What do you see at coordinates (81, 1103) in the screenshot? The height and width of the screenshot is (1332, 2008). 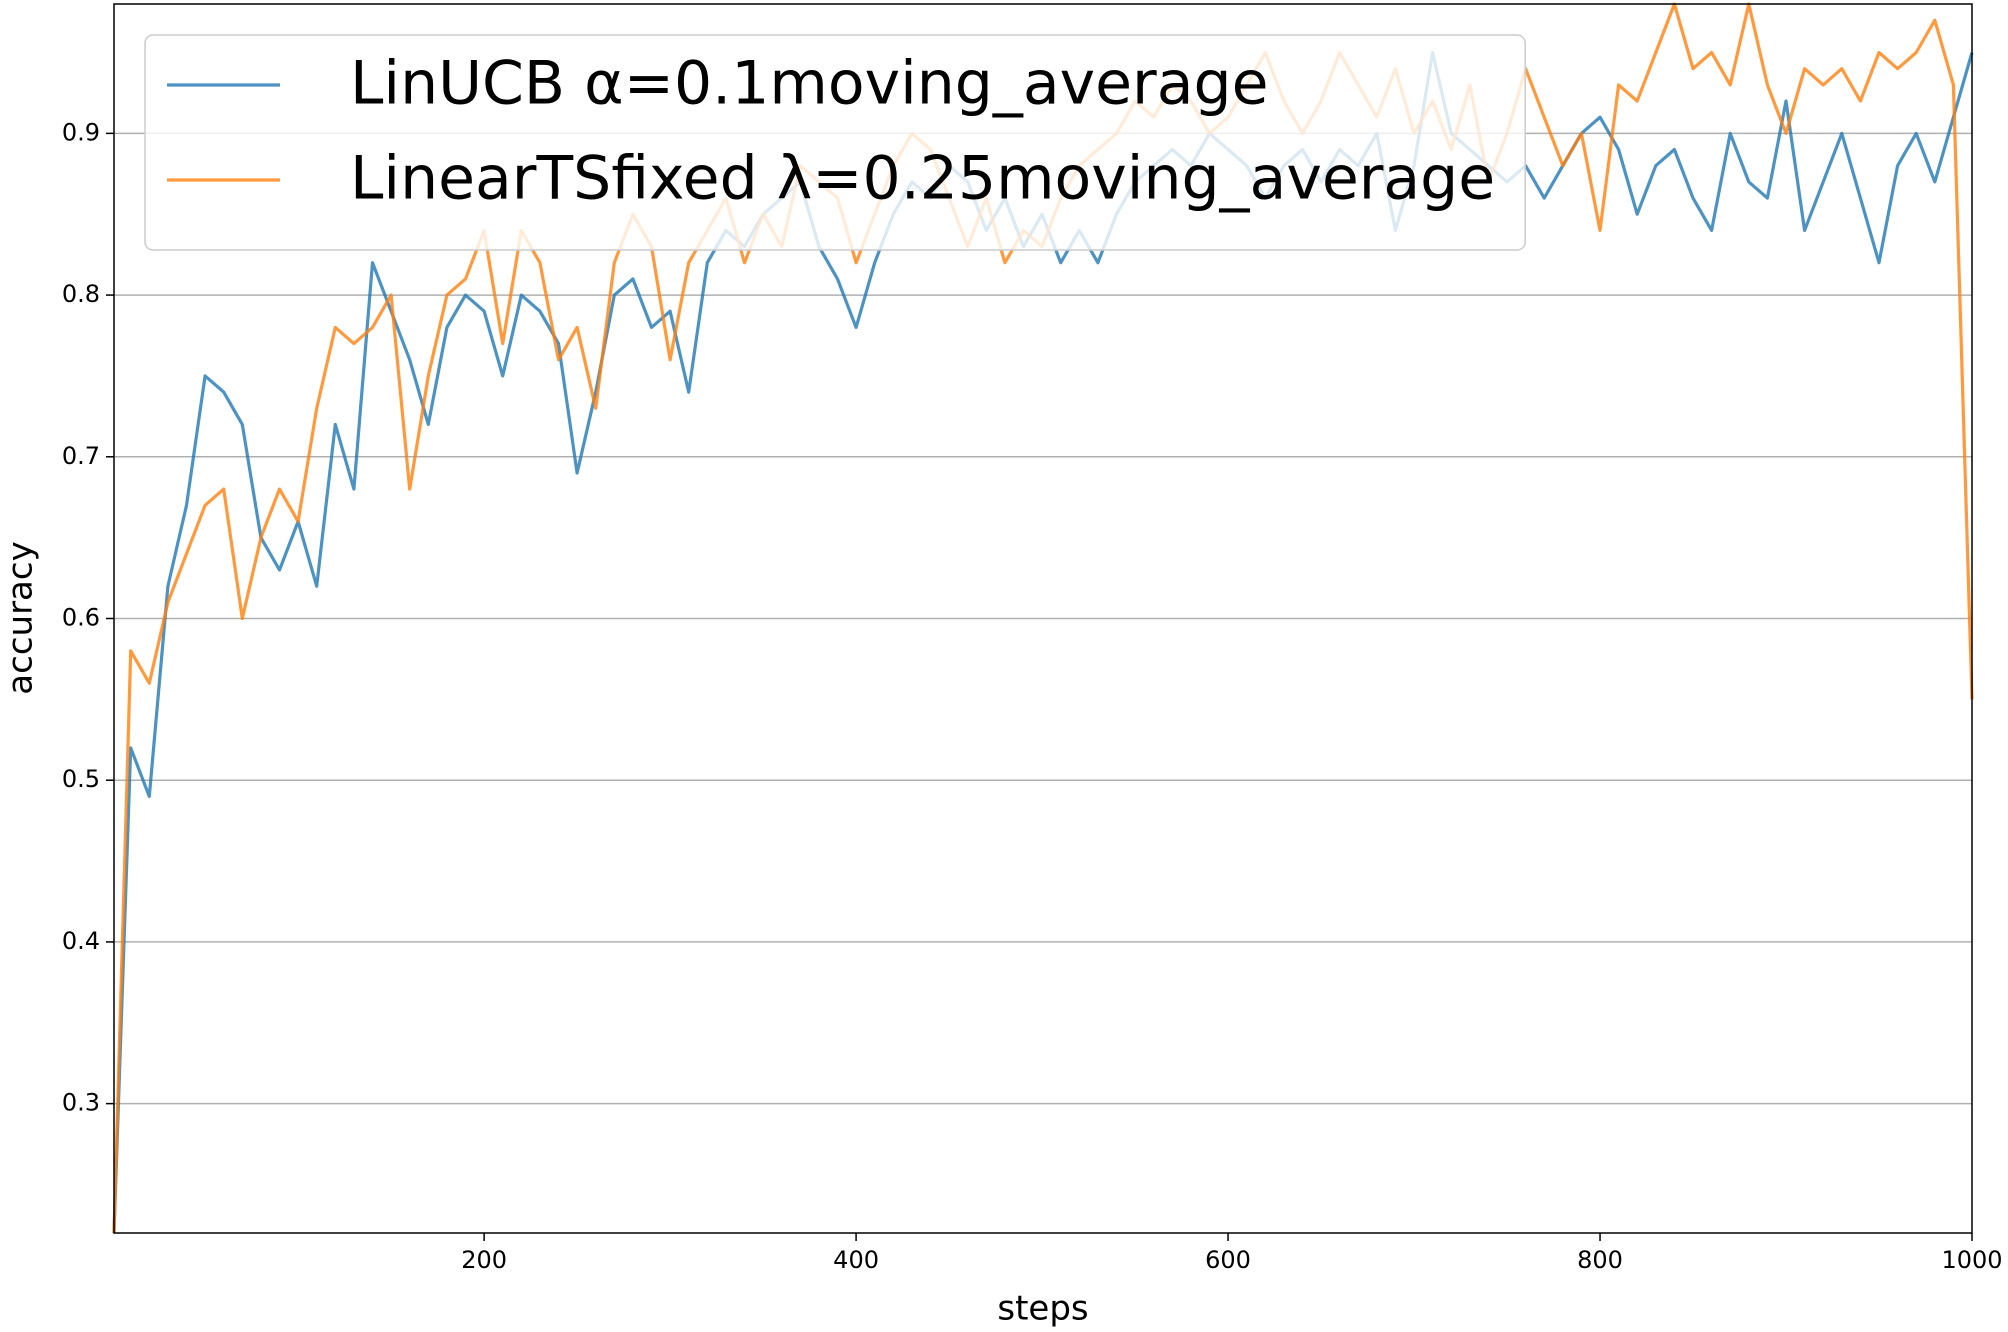 I see `y-tick-label: 0.3` at bounding box center [81, 1103].